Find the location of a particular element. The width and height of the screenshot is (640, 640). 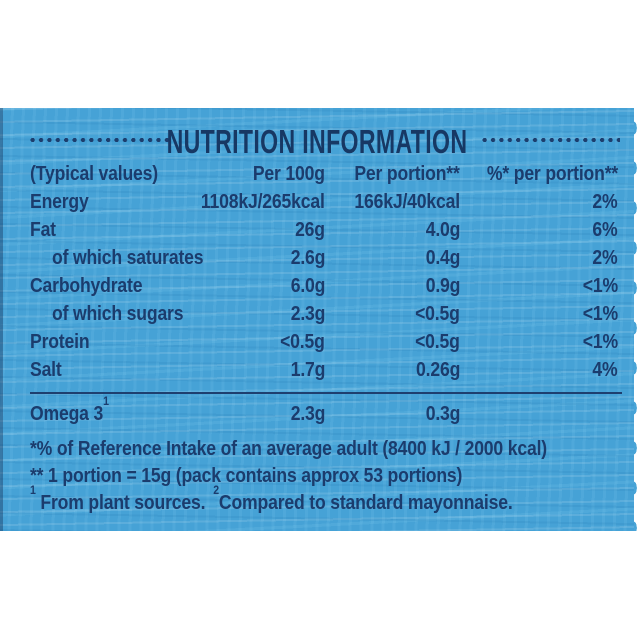

panel-title-row: NUTRITION INFORMATION is located at coordinates (320, 141).